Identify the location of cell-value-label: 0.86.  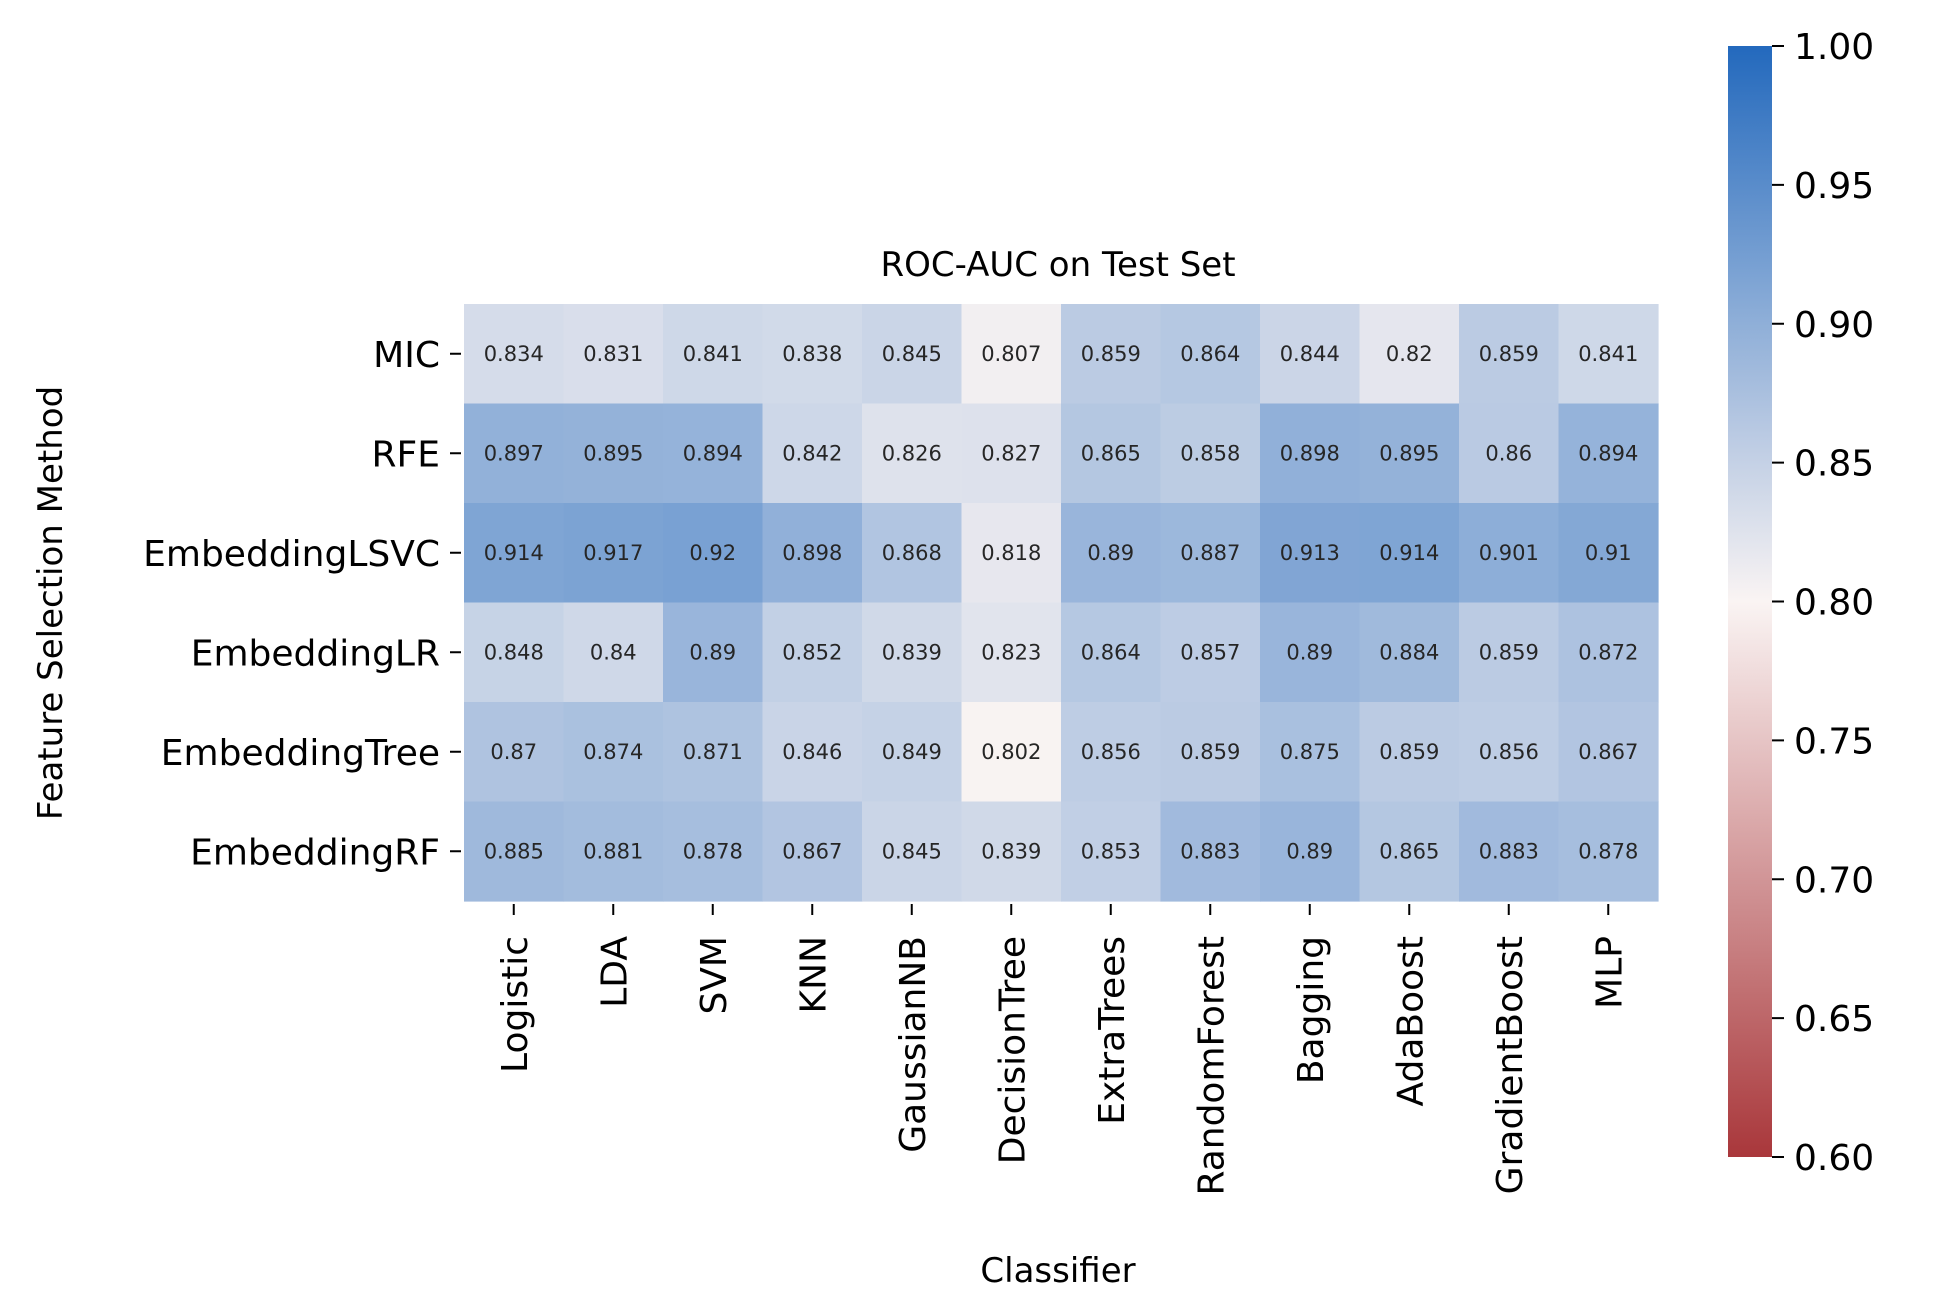
(1508, 453).